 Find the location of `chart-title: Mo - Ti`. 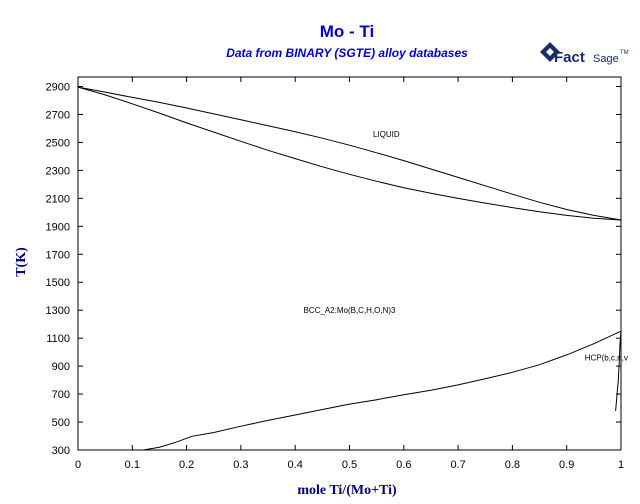

chart-title: Mo - Ti is located at coordinates (347, 31).